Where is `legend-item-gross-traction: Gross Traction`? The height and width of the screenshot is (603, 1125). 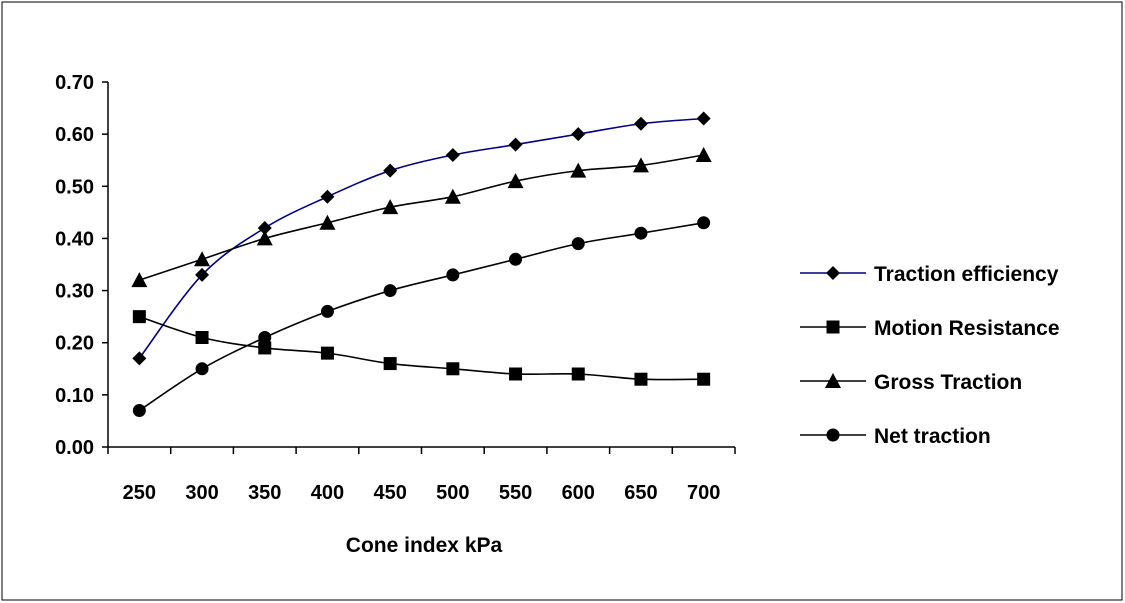
legend-item-gross-traction: Gross Traction is located at coordinates (911, 382).